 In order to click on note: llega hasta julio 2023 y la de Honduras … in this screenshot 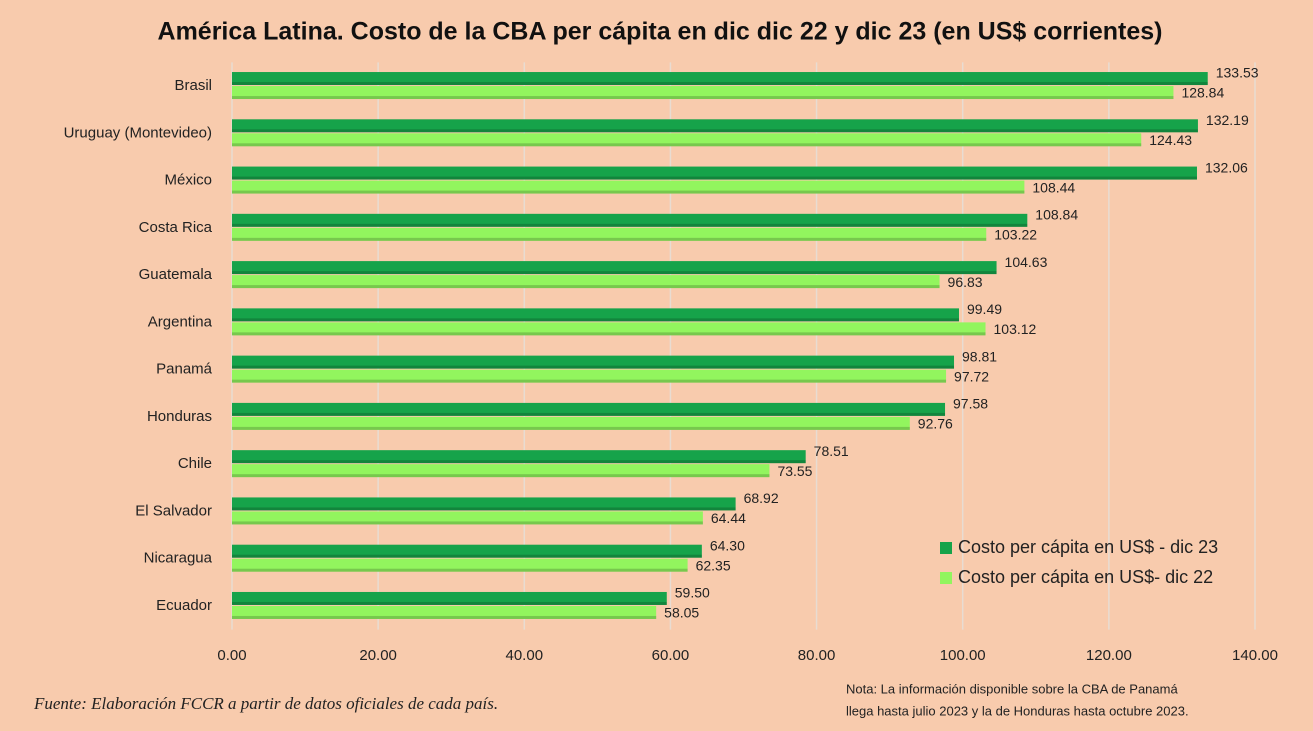, I will do `click(1017, 710)`.